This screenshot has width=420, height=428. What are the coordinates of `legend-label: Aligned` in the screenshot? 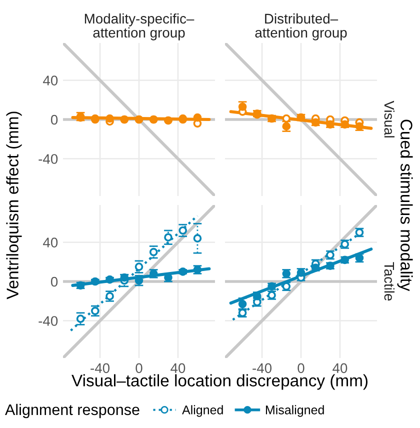 It's located at (202, 411).